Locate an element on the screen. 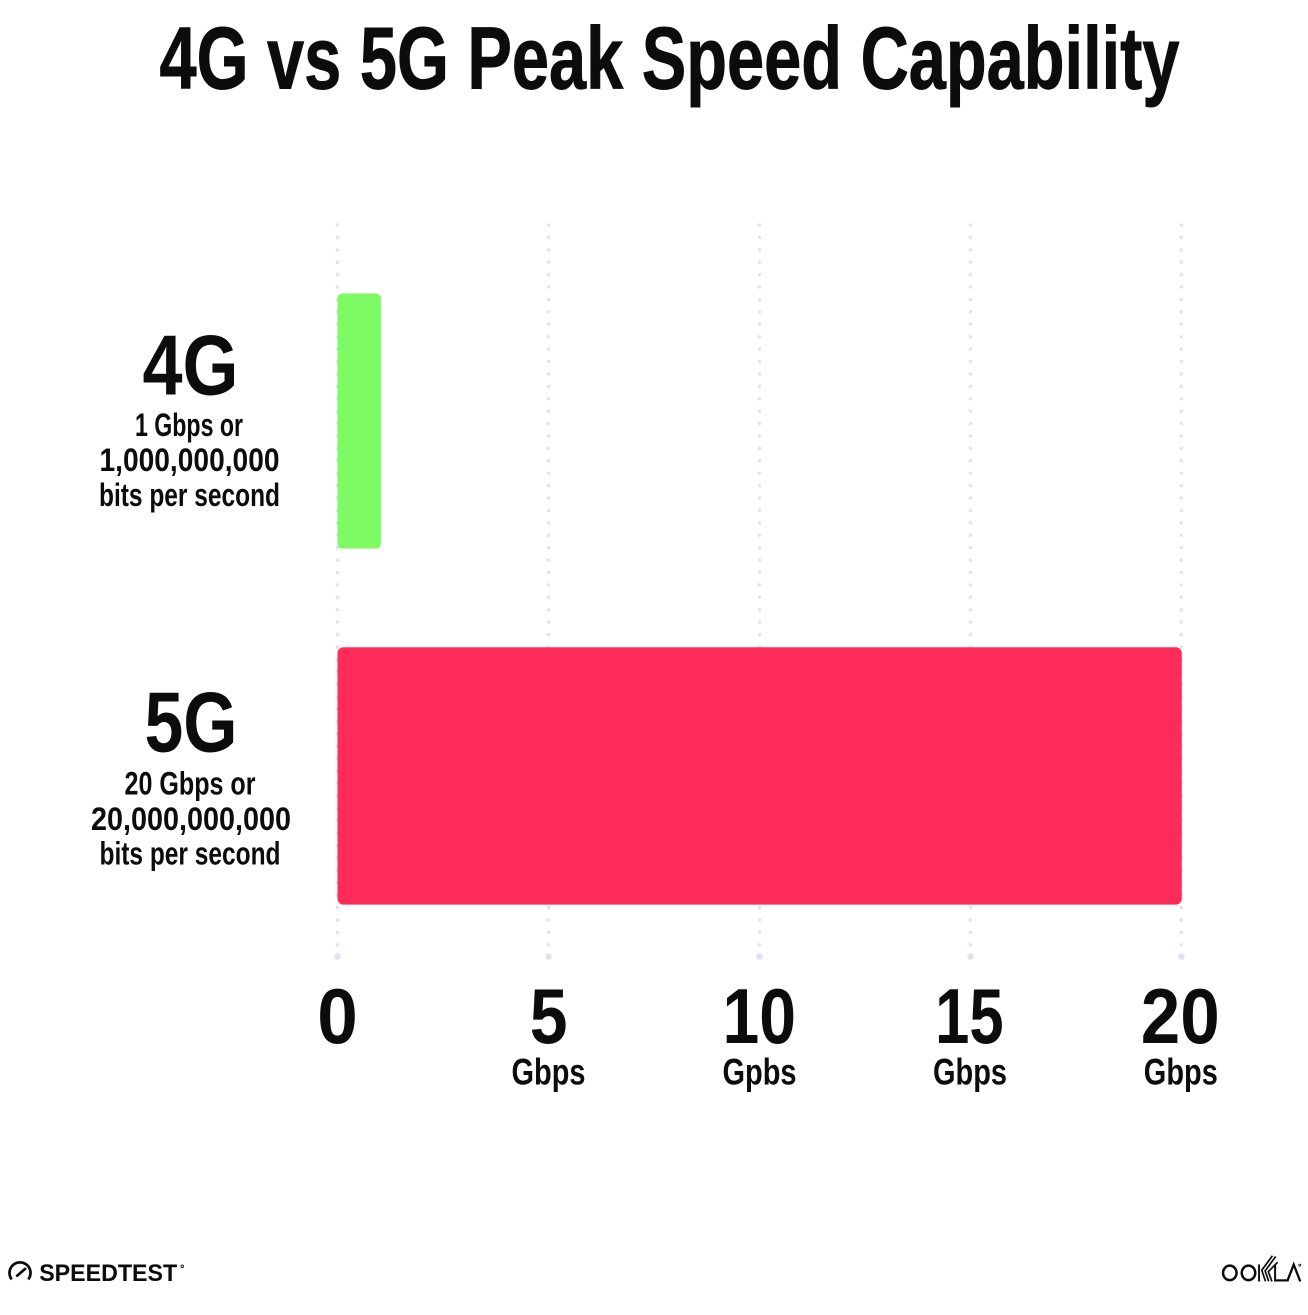 This screenshot has width=1308, height=1315. svg-text: 15 is located at coordinates (969, 1016).